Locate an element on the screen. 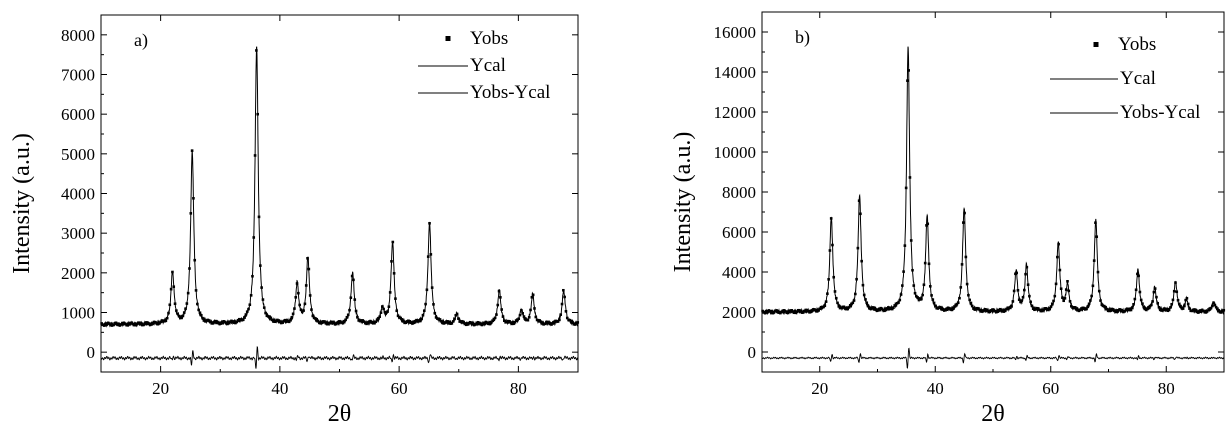  legend-label: Yobs is located at coordinates (489, 38).